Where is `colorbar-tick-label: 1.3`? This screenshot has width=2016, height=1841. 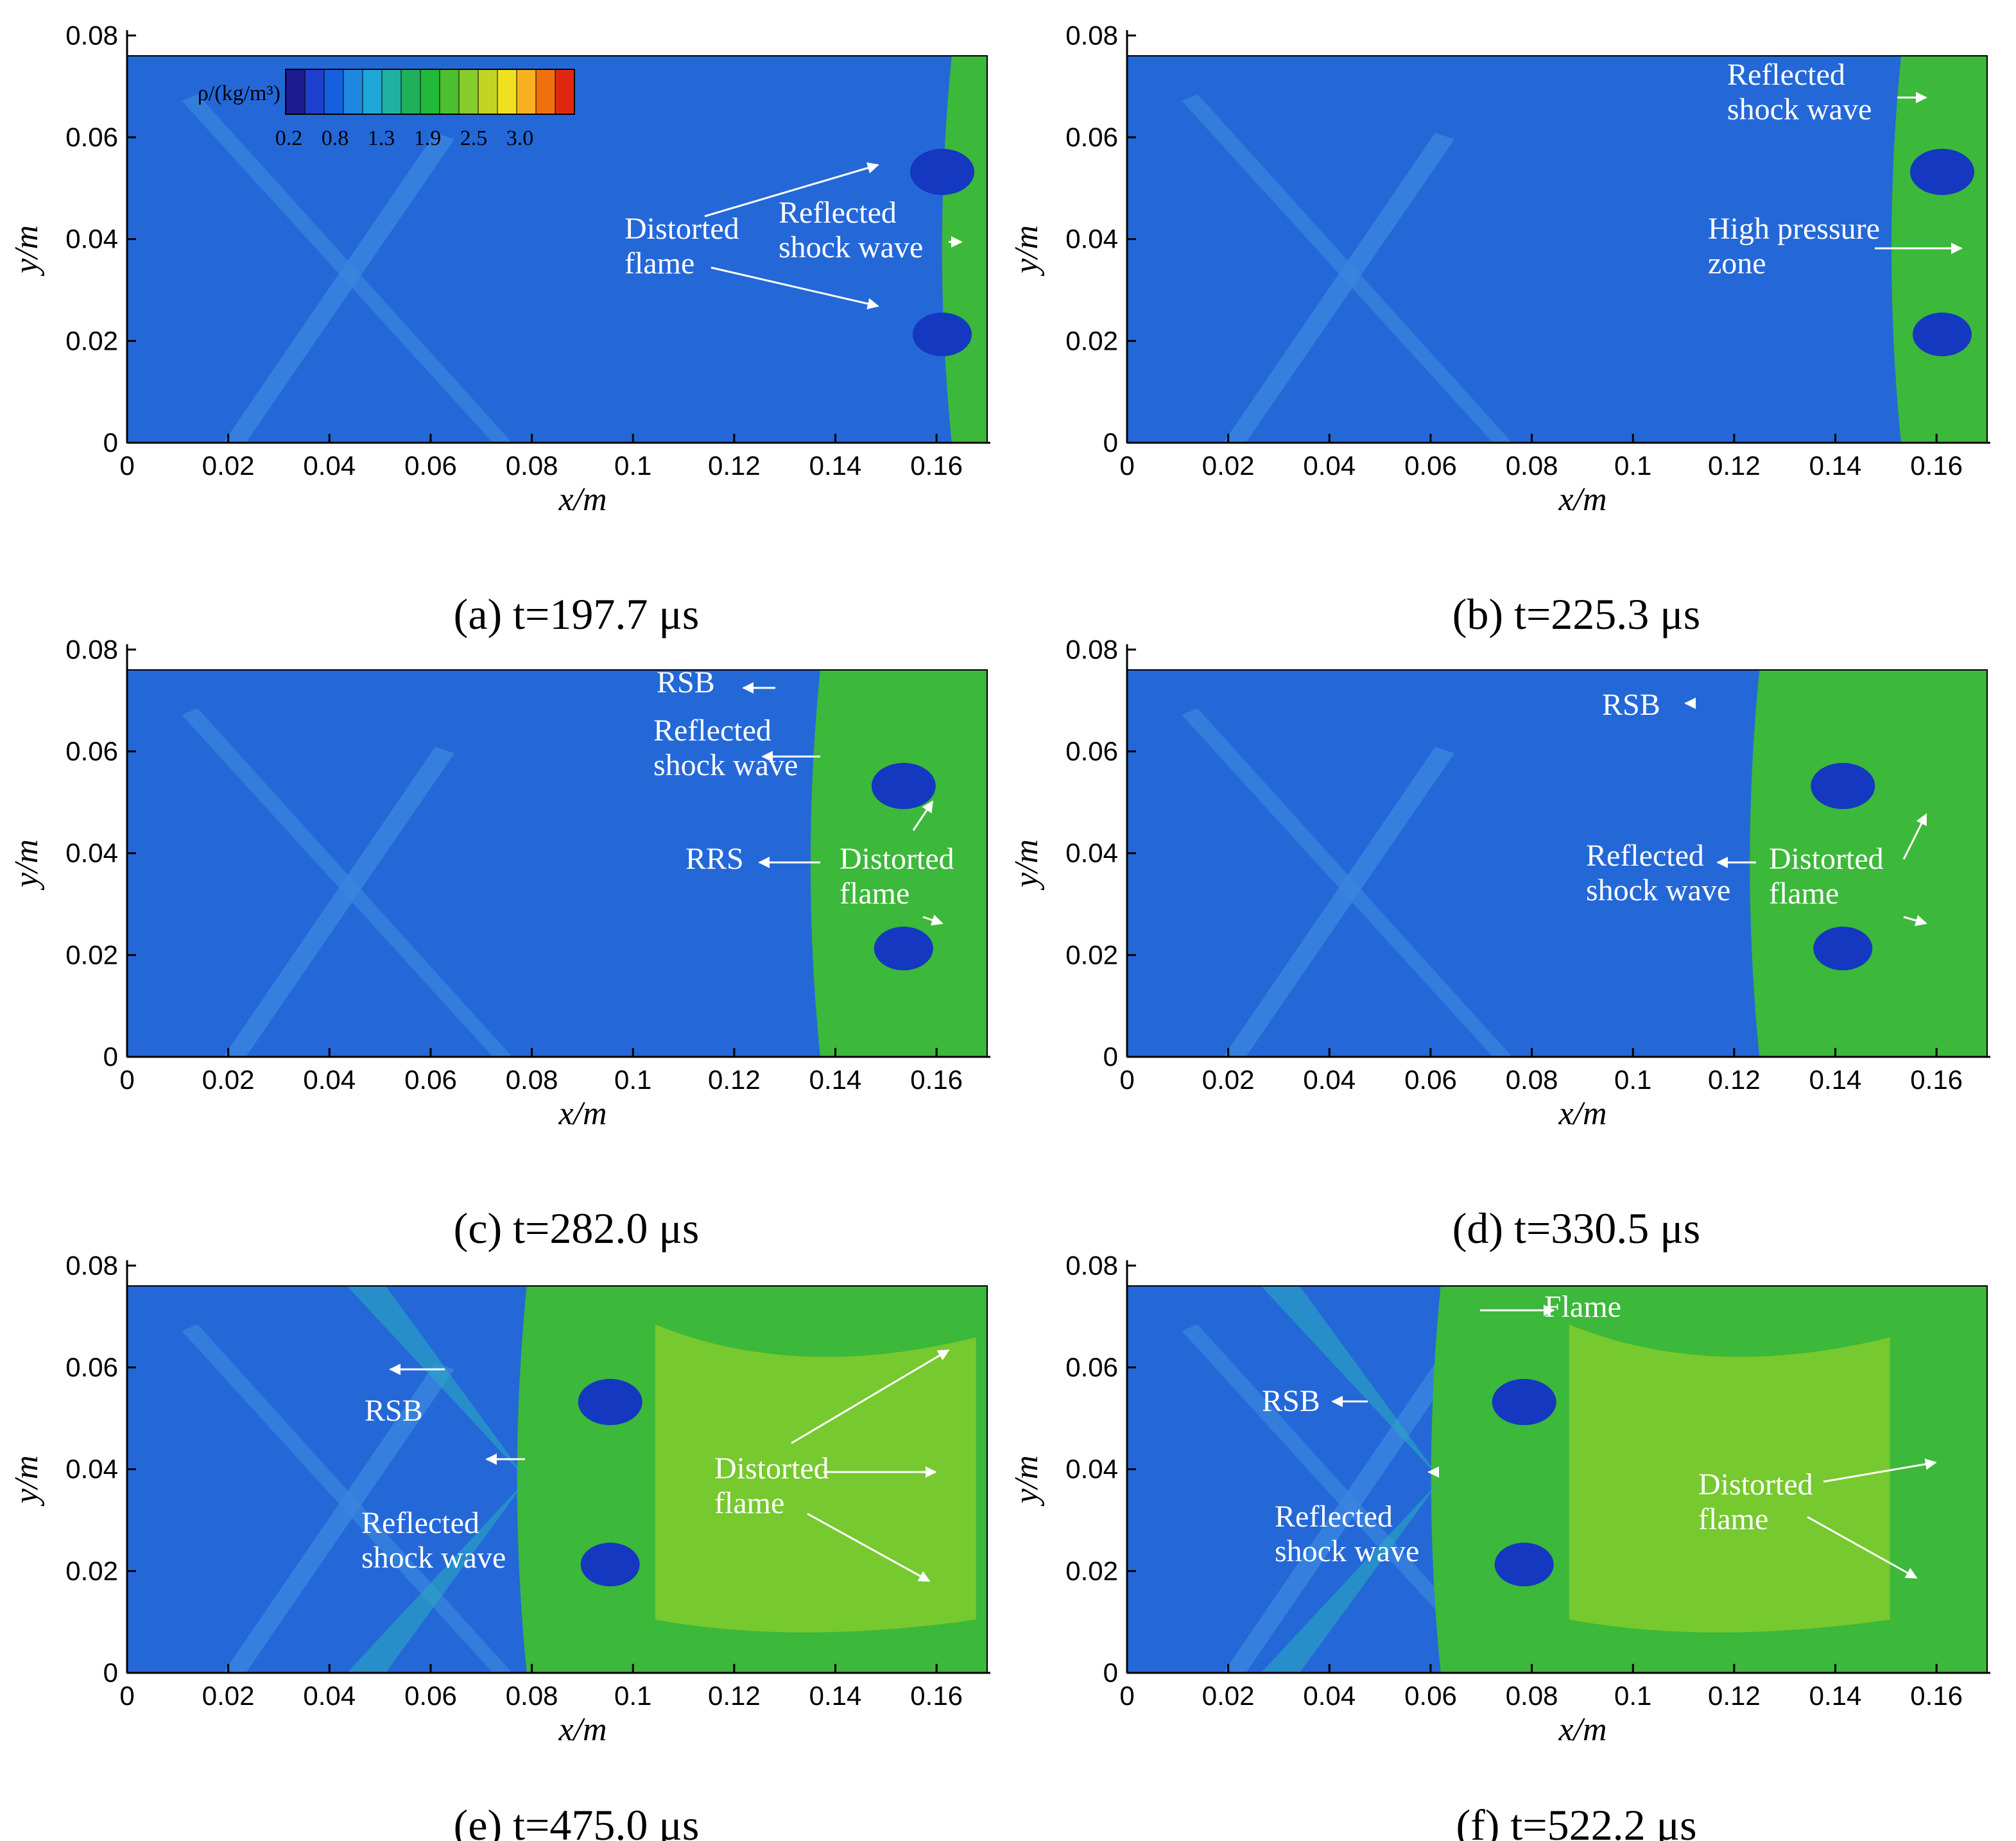 colorbar-tick-label: 1.3 is located at coordinates (382, 138).